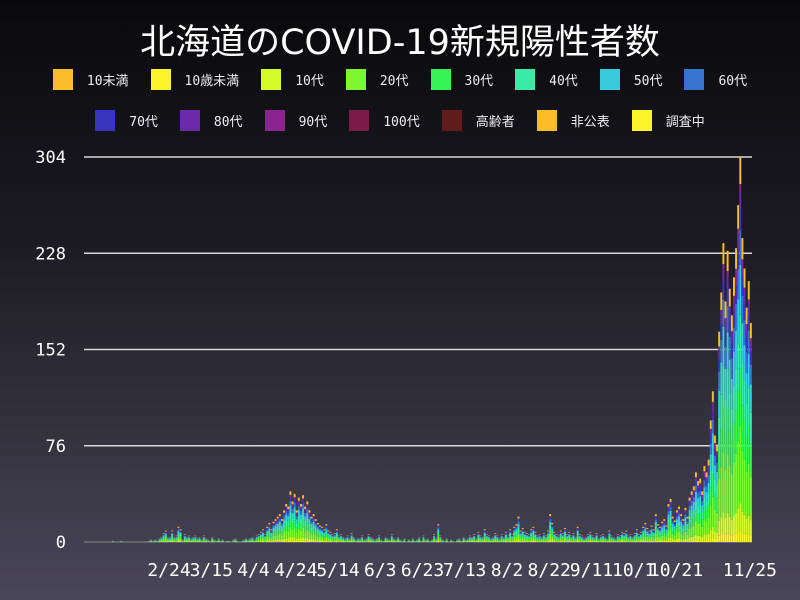 This screenshot has height=600, width=800. I want to click on legend-item: 100代, so click(384, 120).